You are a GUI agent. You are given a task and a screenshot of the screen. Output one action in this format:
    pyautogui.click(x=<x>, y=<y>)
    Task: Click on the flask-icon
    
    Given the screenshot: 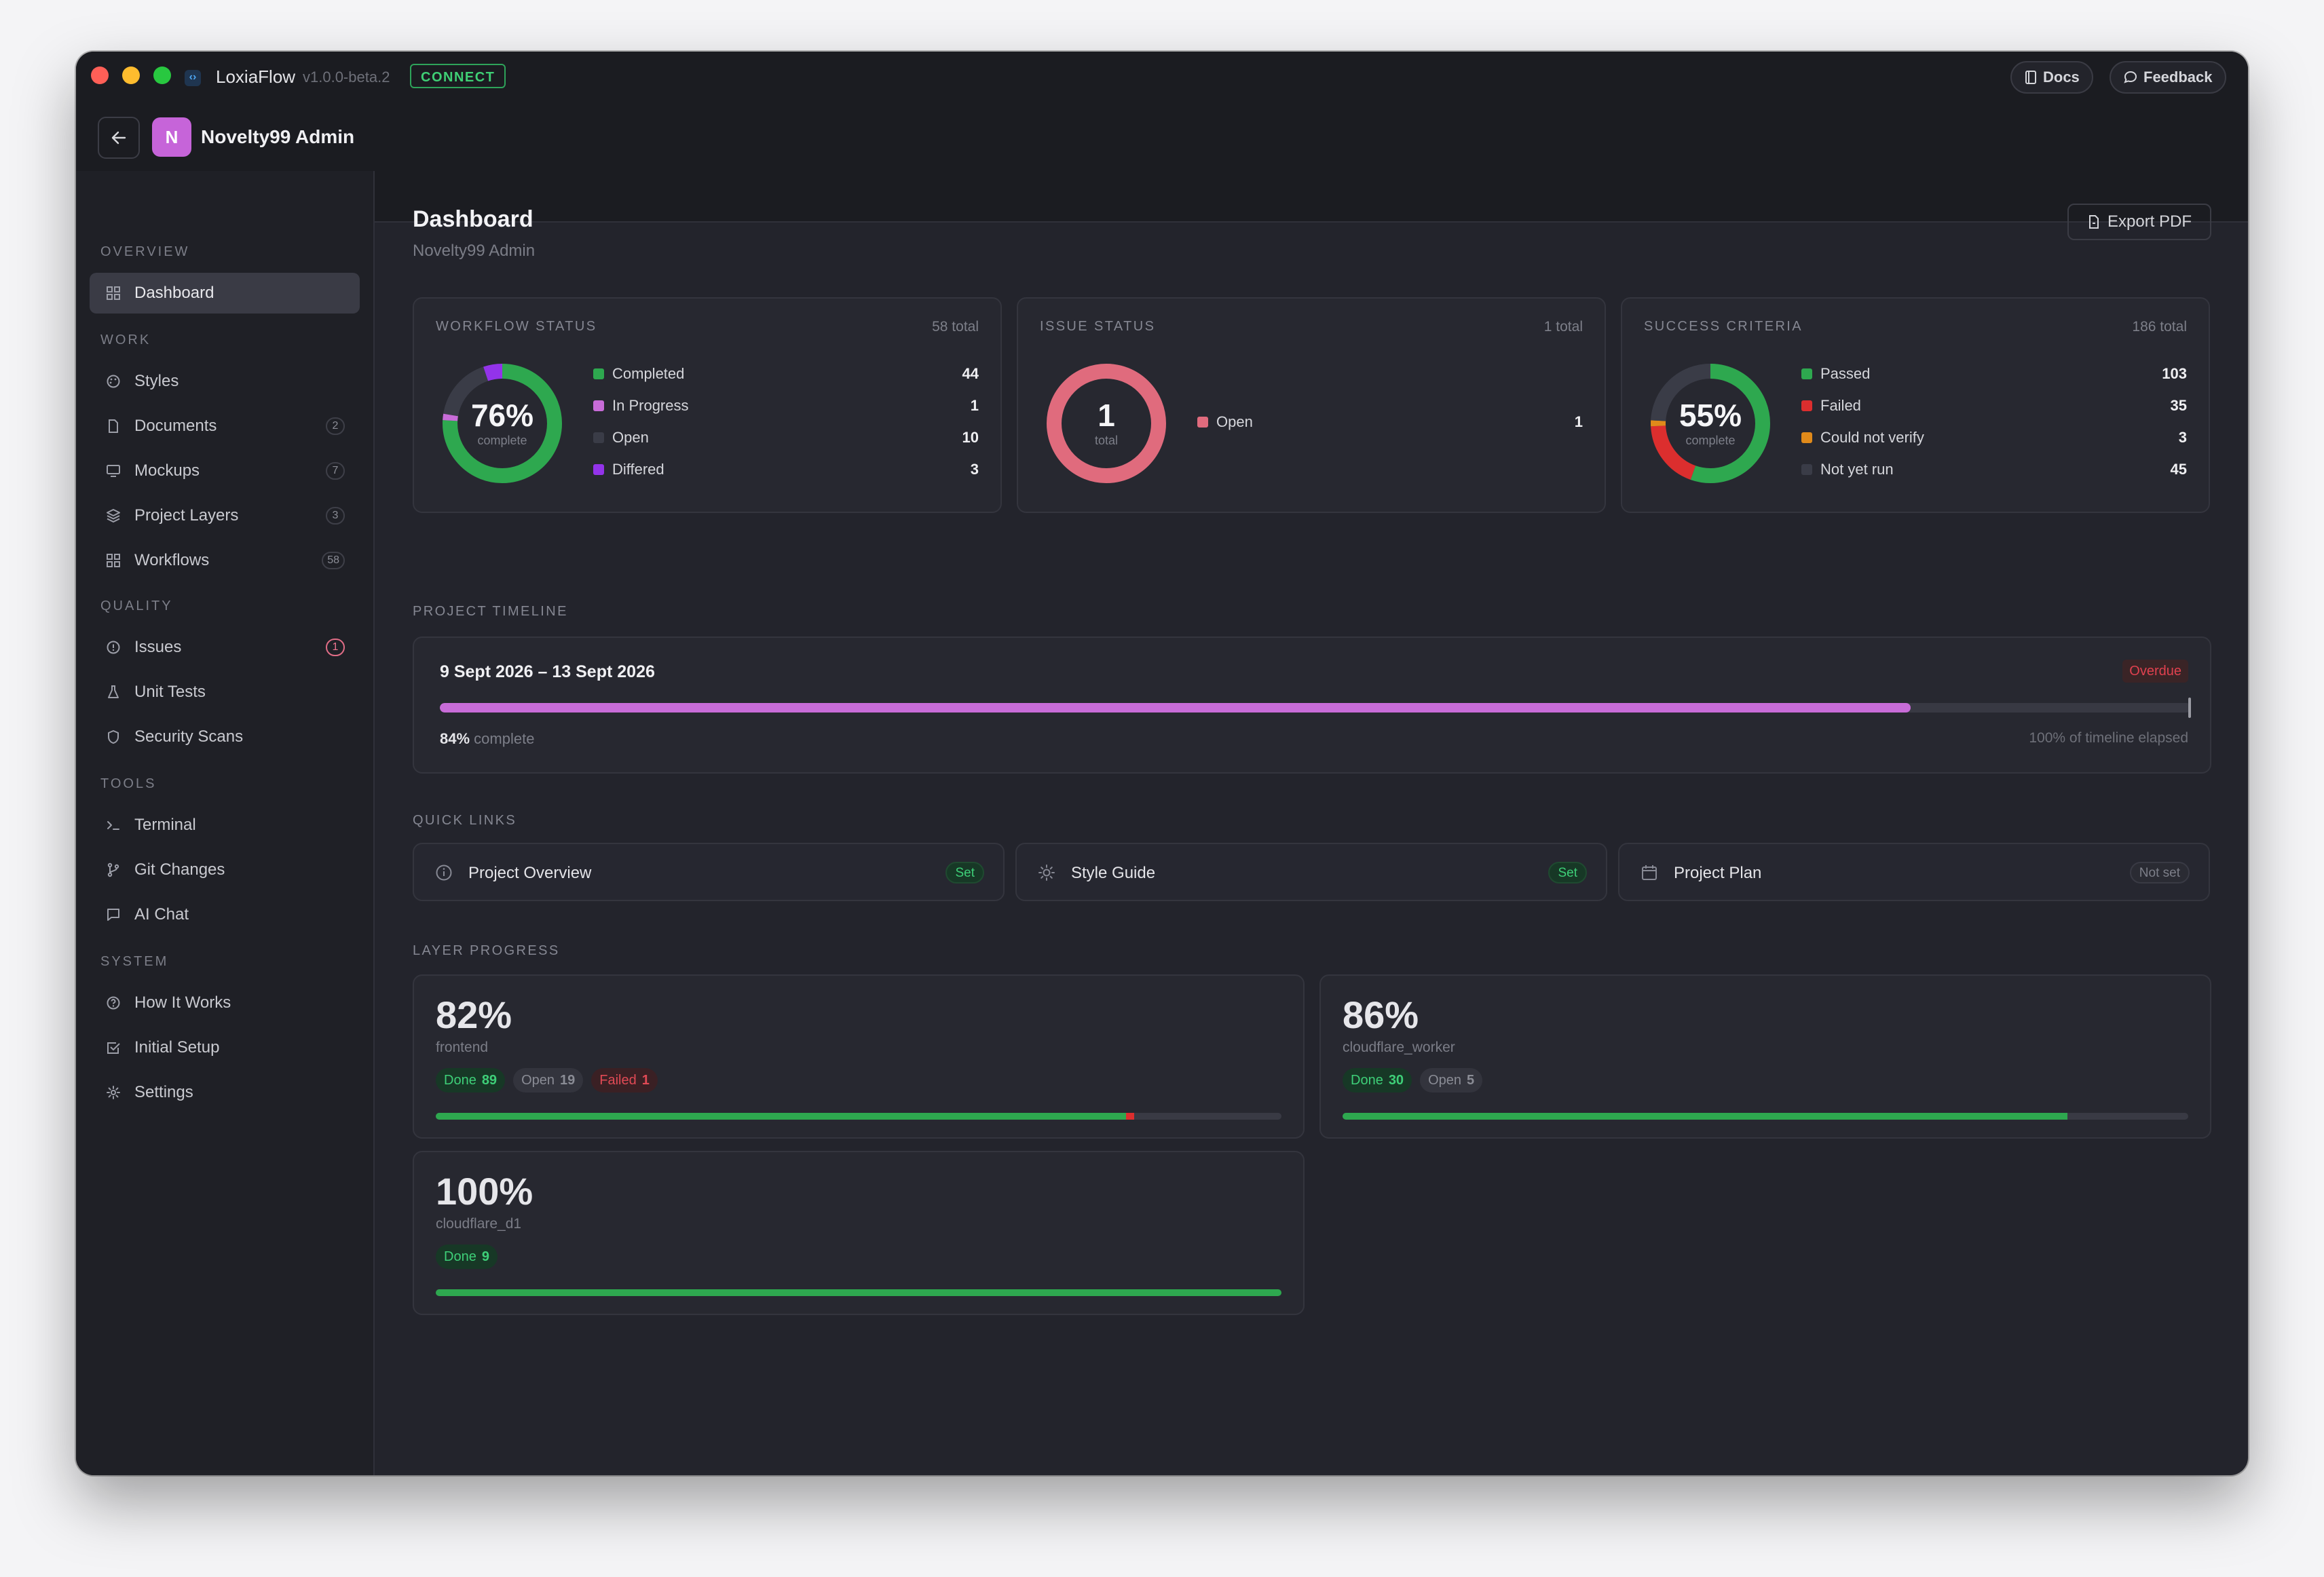 What is the action you would take?
    pyautogui.click(x=113, y=692)
    